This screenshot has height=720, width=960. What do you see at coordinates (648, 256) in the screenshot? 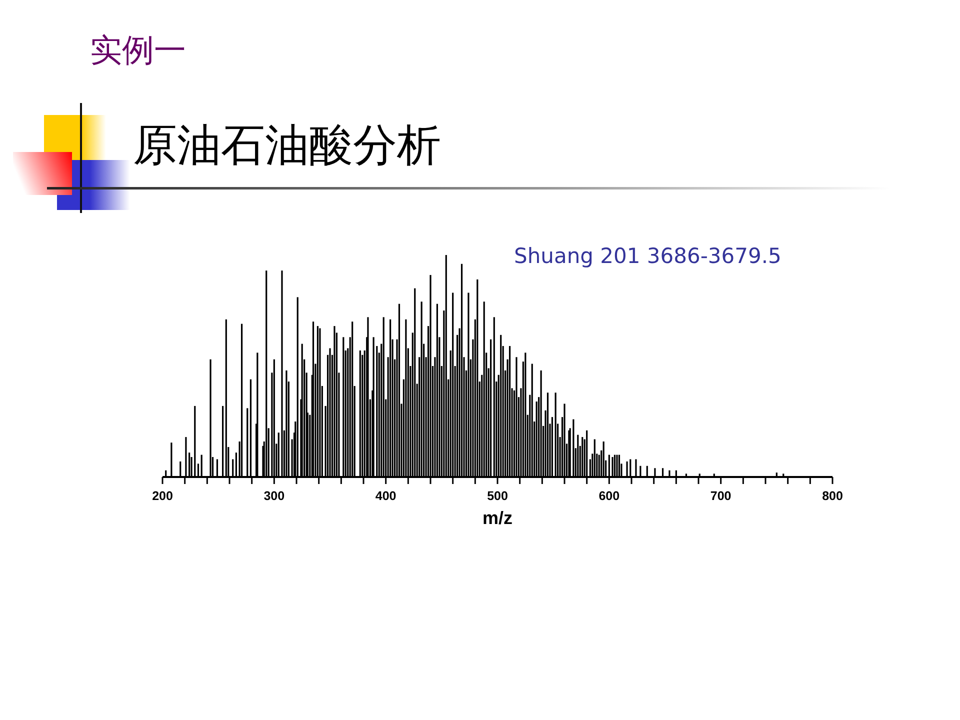
I see `annotation: Shuang 201 3686-3679.5` at bounding box center [648, 256].